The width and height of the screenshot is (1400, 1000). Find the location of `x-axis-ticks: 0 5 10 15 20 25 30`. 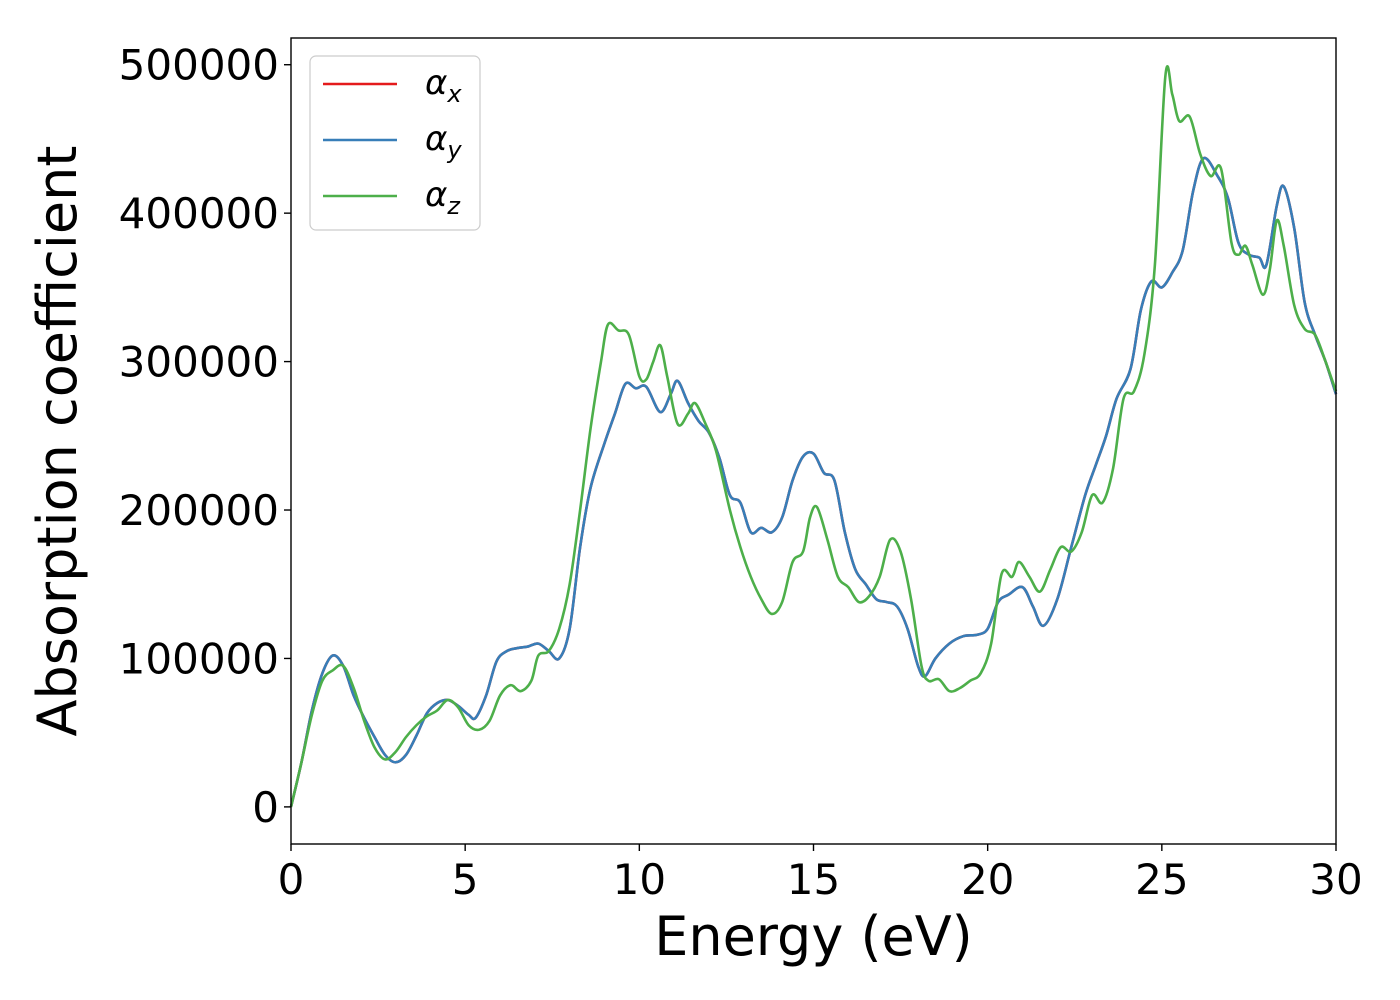

x-axis-ticks: 0 5 10 15 20 25 30 is located at coordinates (820, 874).